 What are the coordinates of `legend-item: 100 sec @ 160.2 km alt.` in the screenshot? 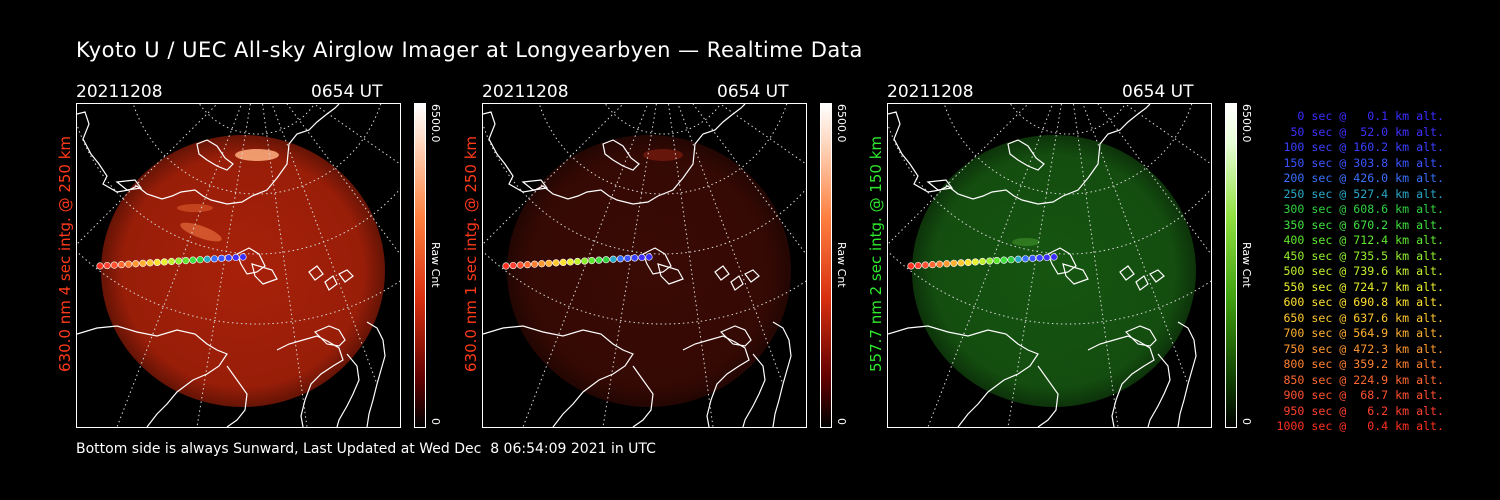 It's located at (1363, 147).